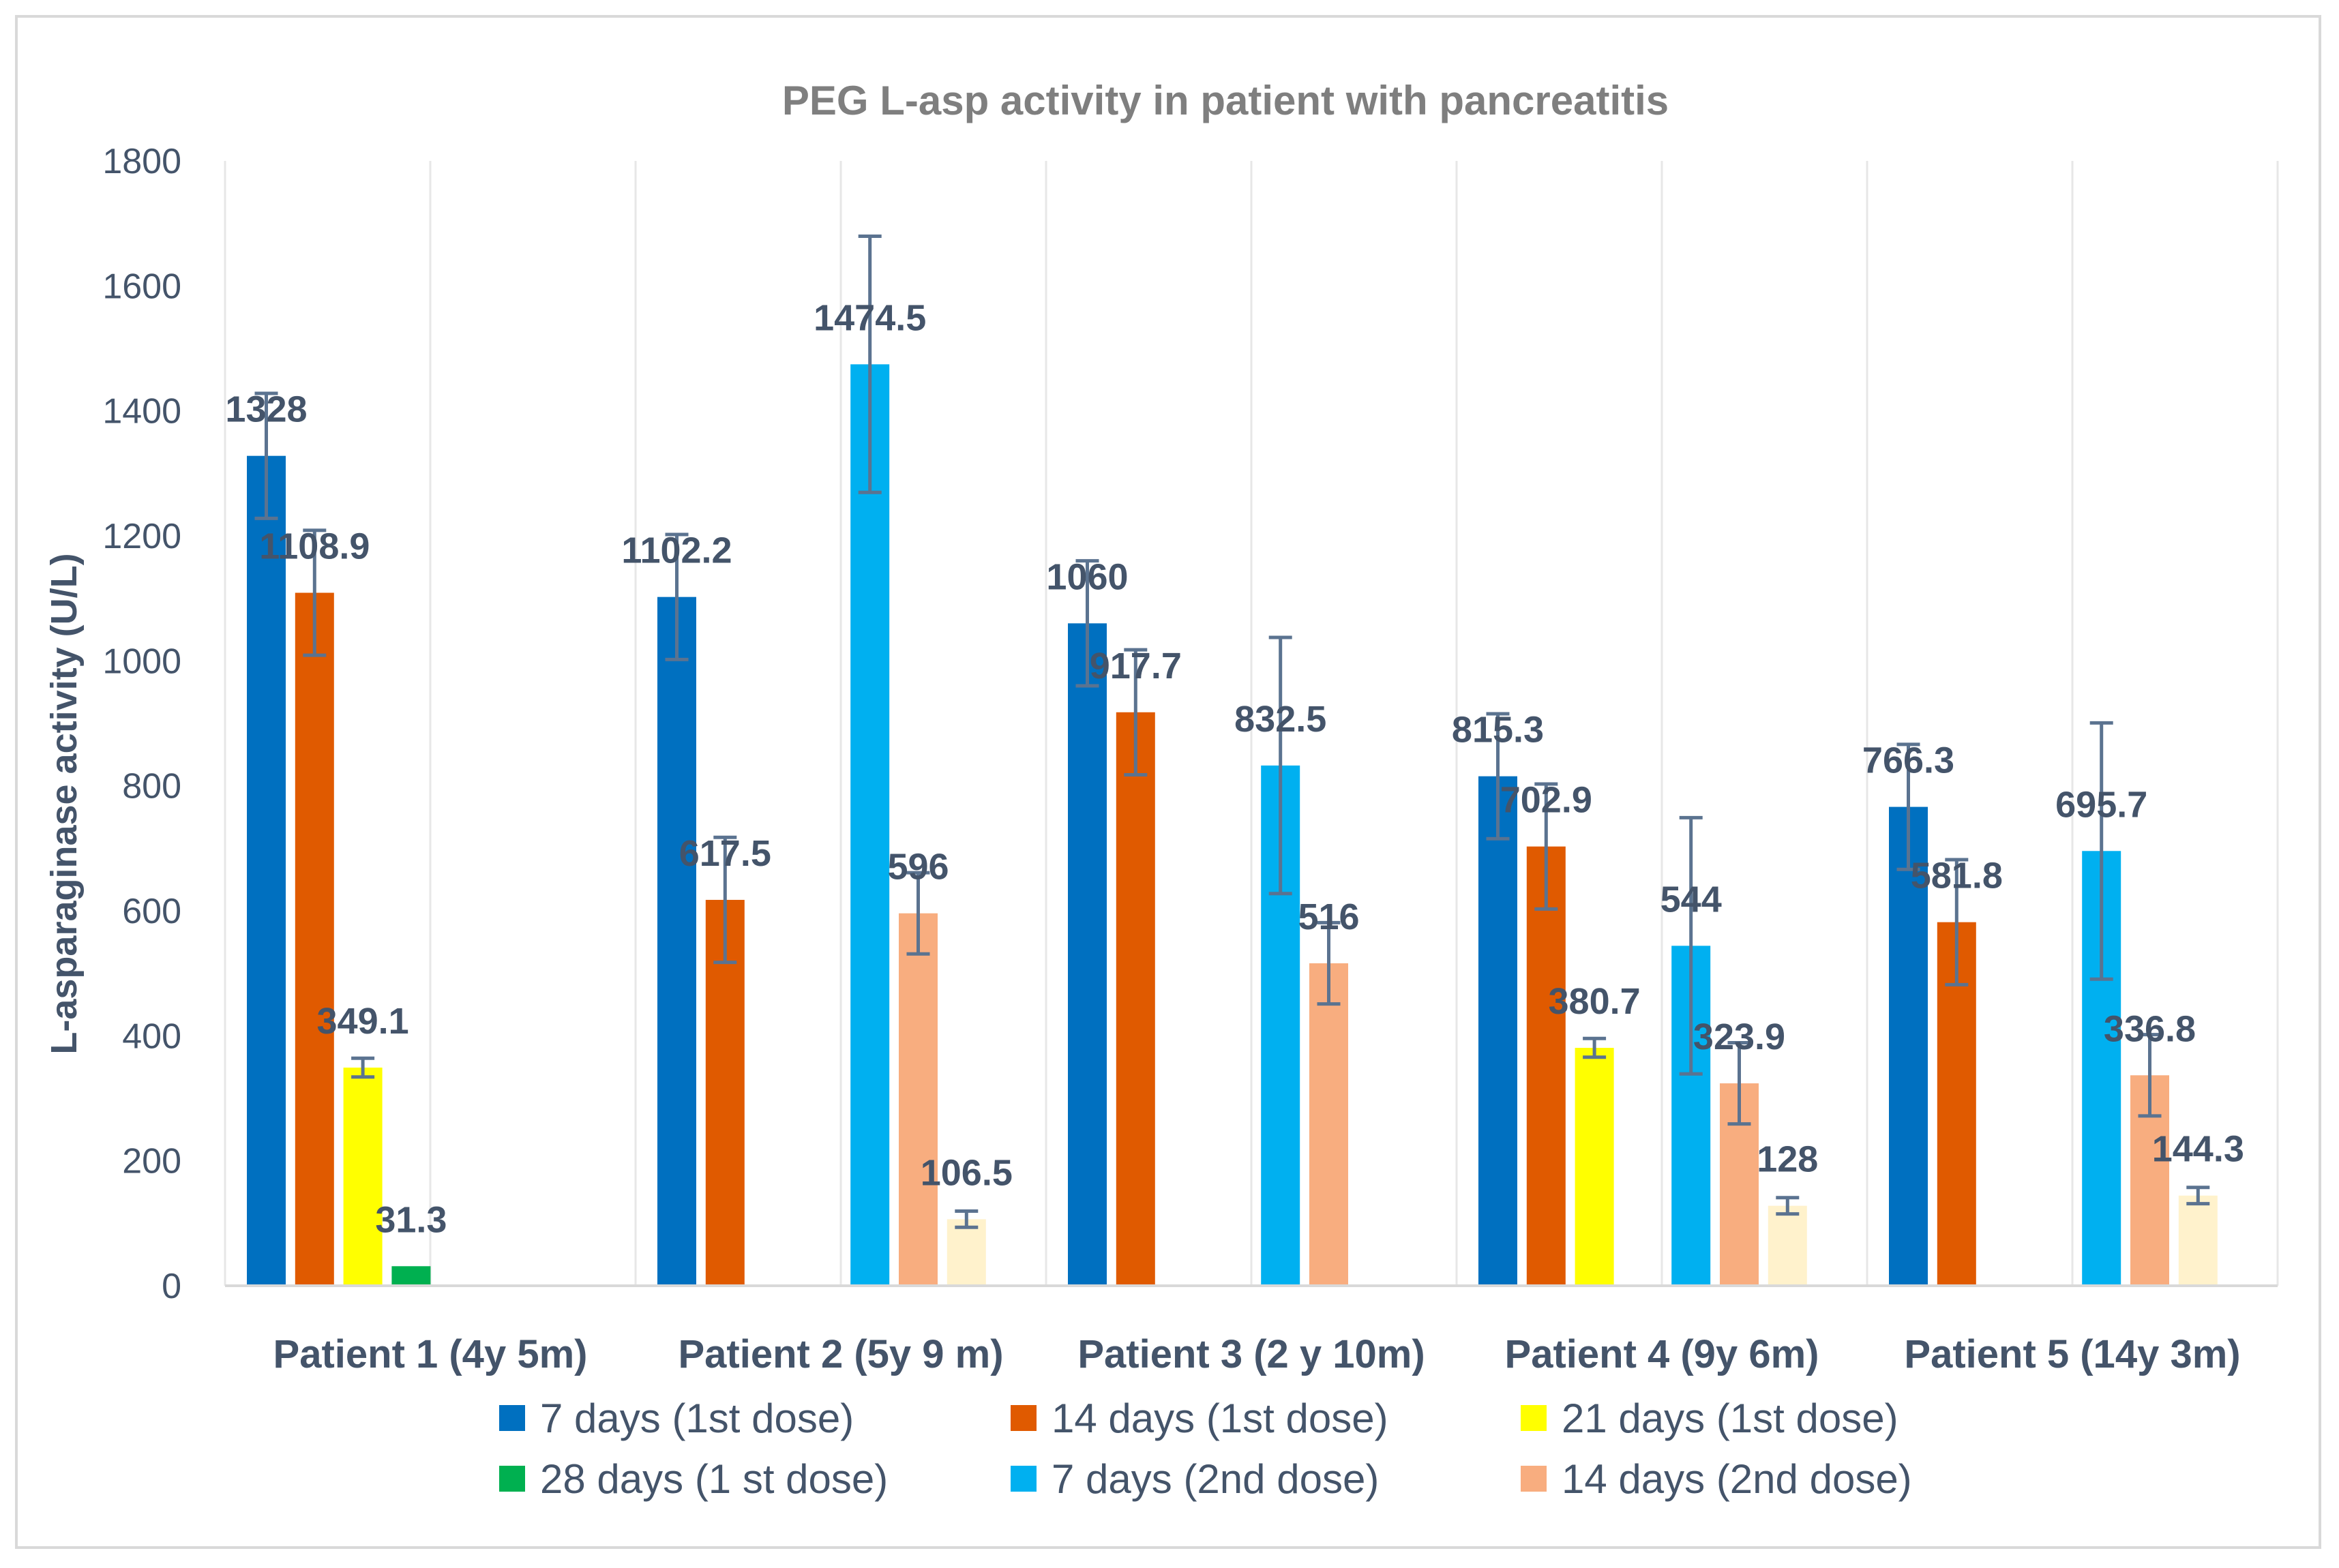 The width and height of the screenshot is (2339, 1568). I want to click on y-tick-label: 1800, so click(141, 161).